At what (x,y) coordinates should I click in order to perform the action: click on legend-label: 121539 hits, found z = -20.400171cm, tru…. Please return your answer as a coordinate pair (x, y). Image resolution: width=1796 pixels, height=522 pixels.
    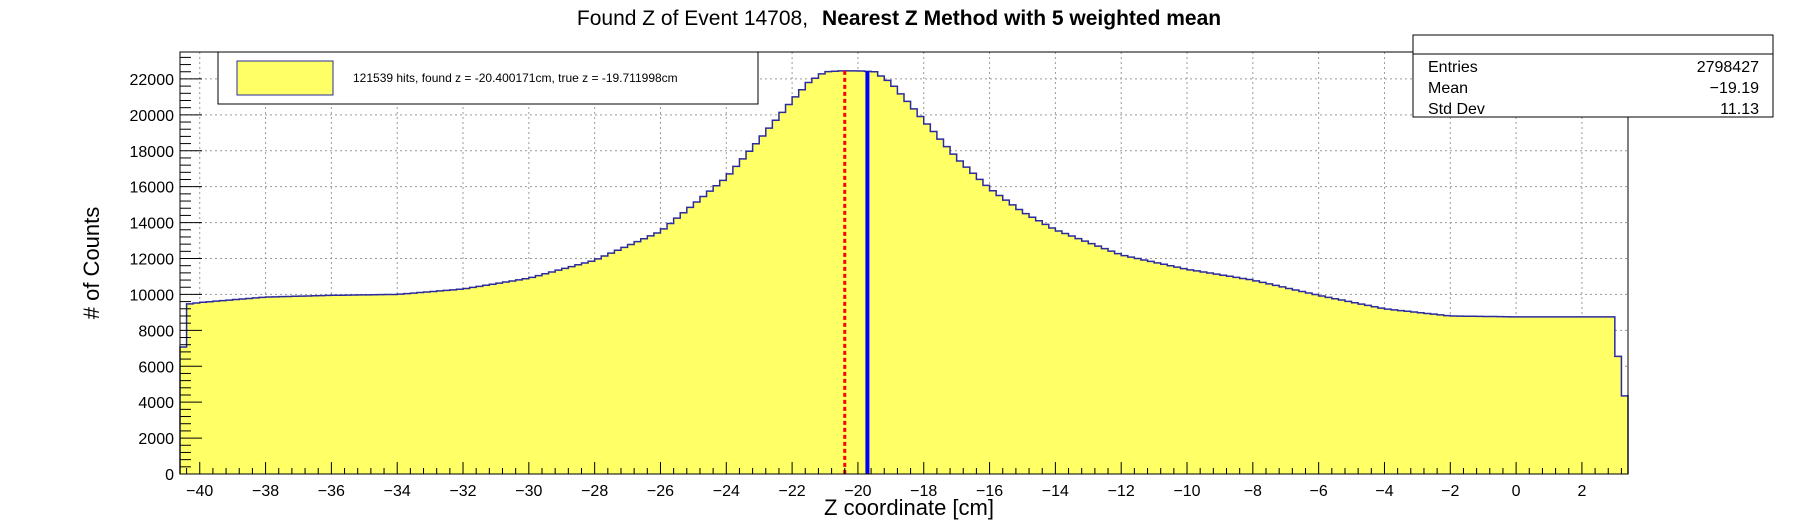
    Looking at the image, I should click on (515, 78).